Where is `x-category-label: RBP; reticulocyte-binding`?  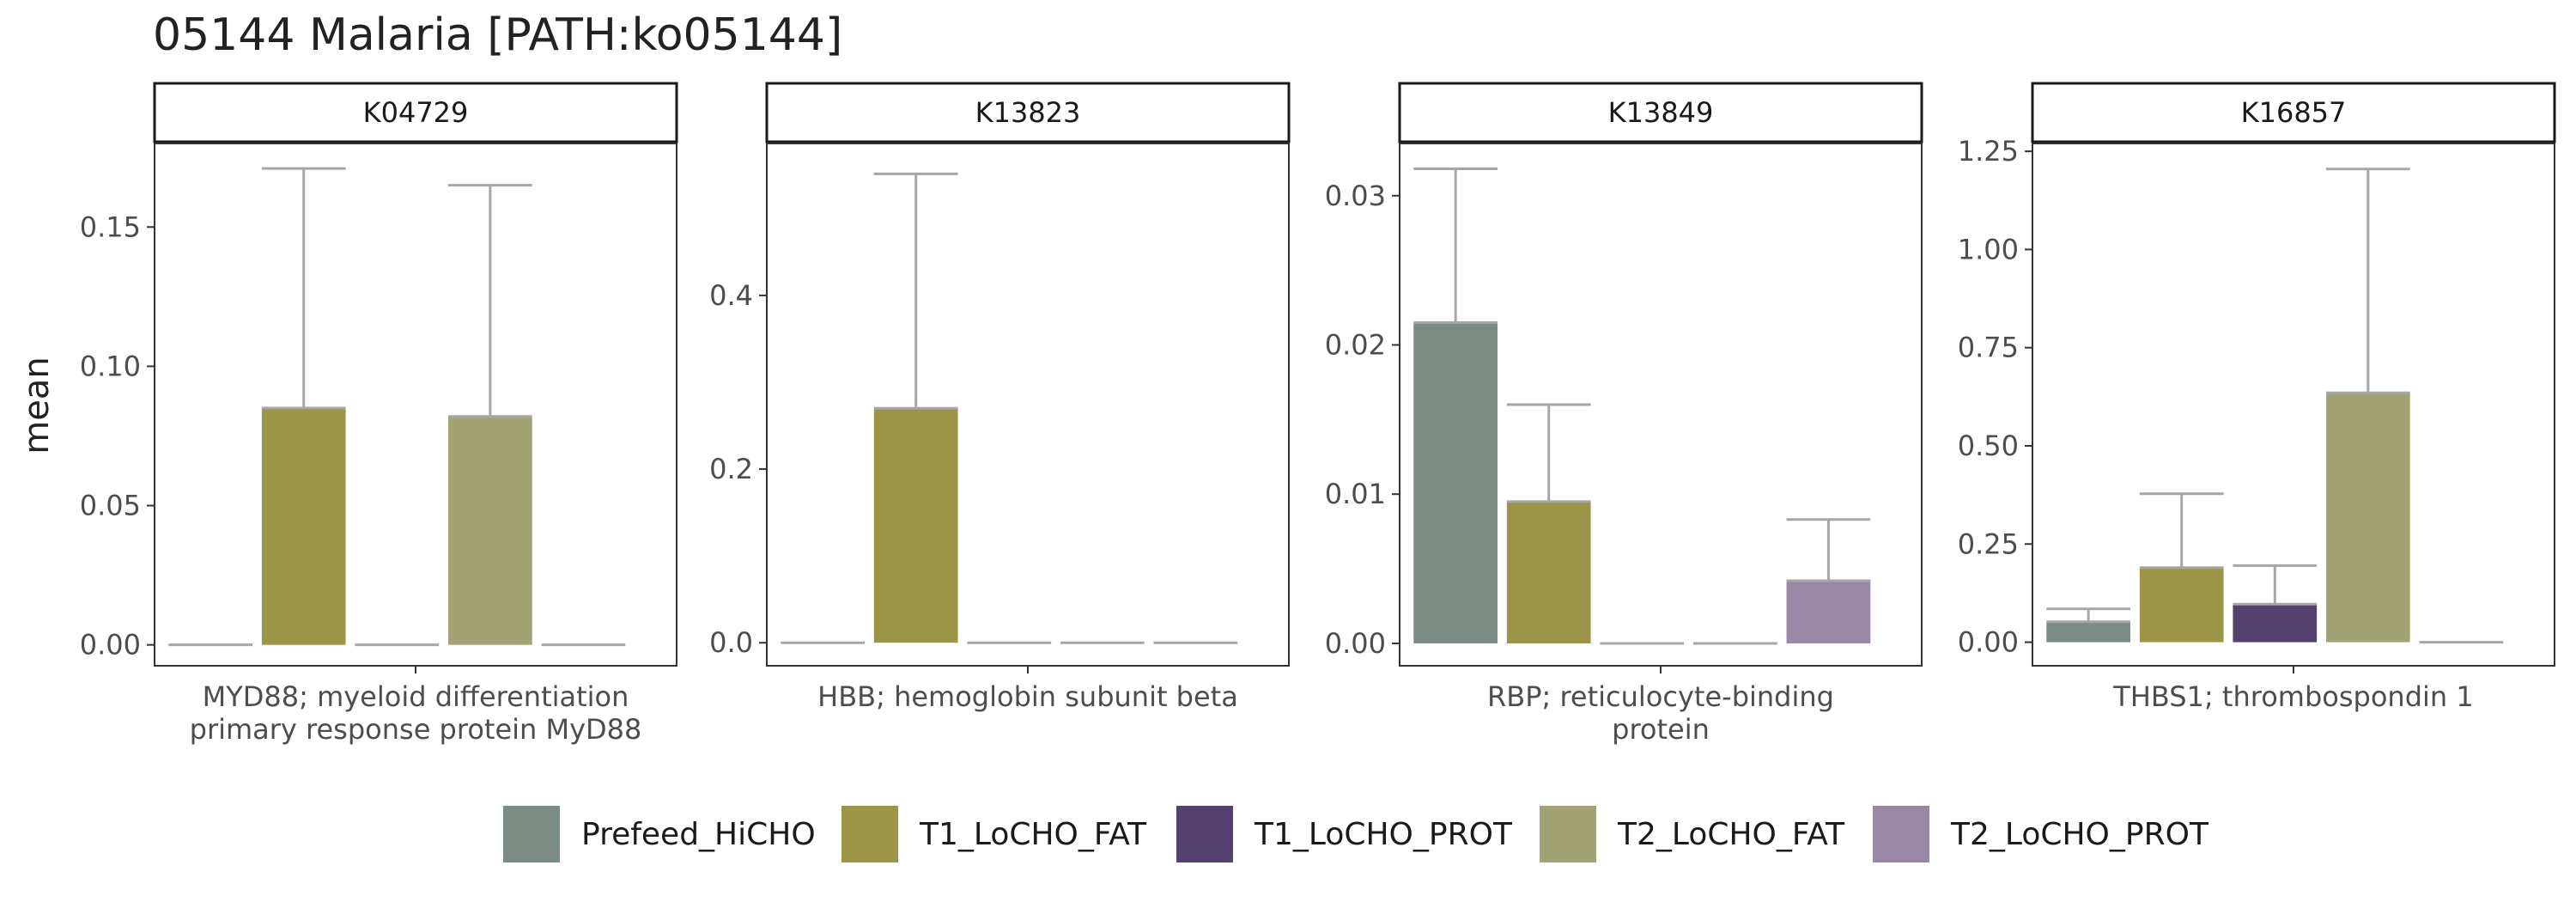
x-category-label: RBP; reticulocyte-binding is located at coordinates (1660, 696).